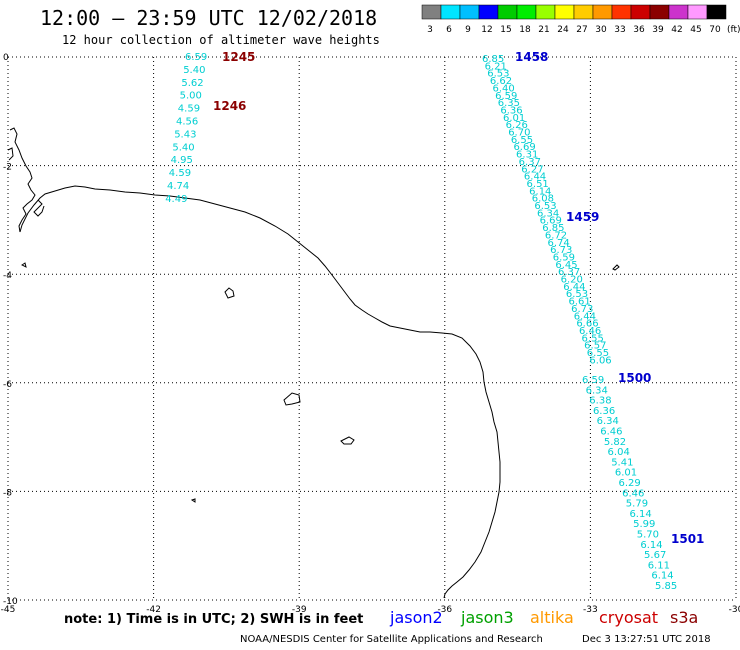 The image size is (740, 650). What do you see at coordinates (684, 617) in the screenshot?
I see `satellite-s3a: s3a` at bounding box center [684, 617].